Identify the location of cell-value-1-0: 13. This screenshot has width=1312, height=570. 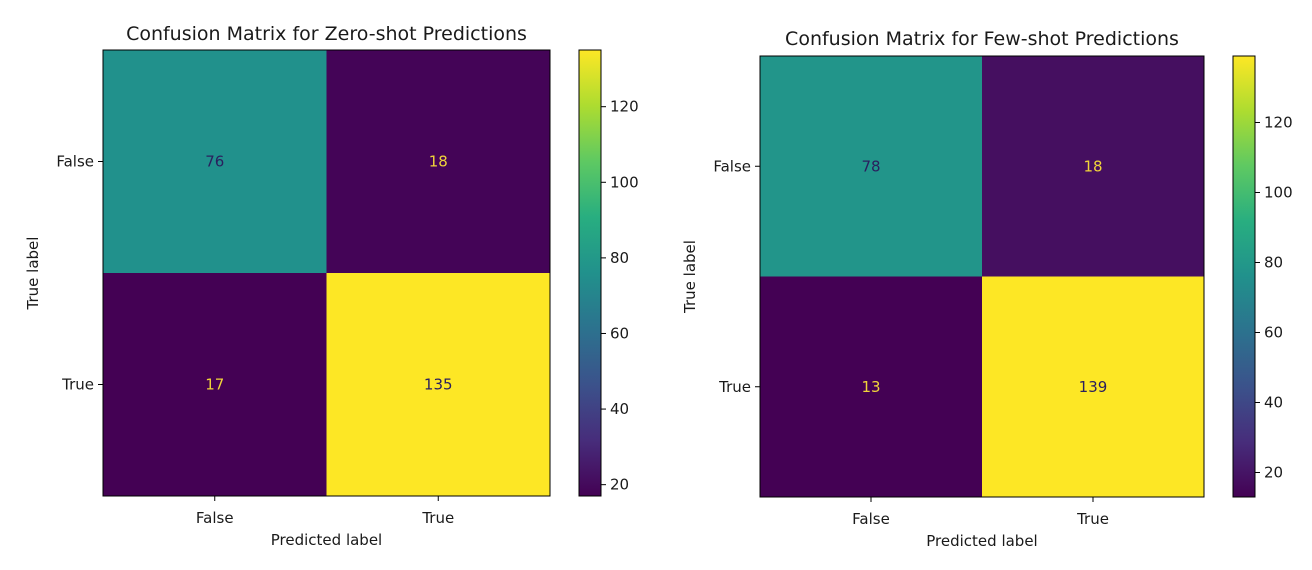
(870, 387).